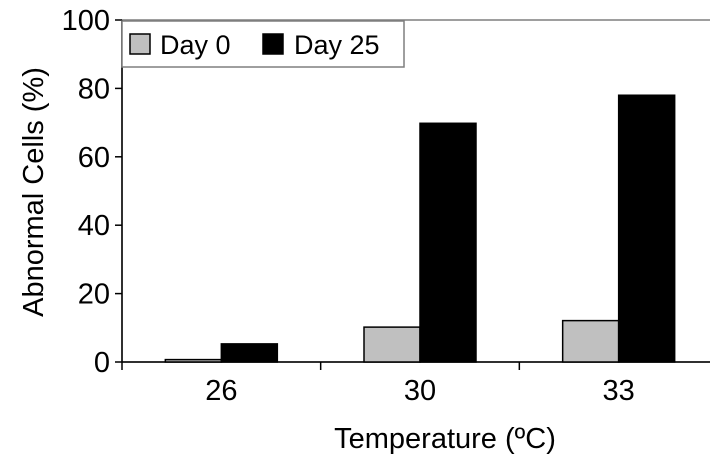 This screenshot has width=710, height=458. Describe the element at coordinates (102, 363) in the screenshot. I see `y-tick-label-0: 0` at that location.